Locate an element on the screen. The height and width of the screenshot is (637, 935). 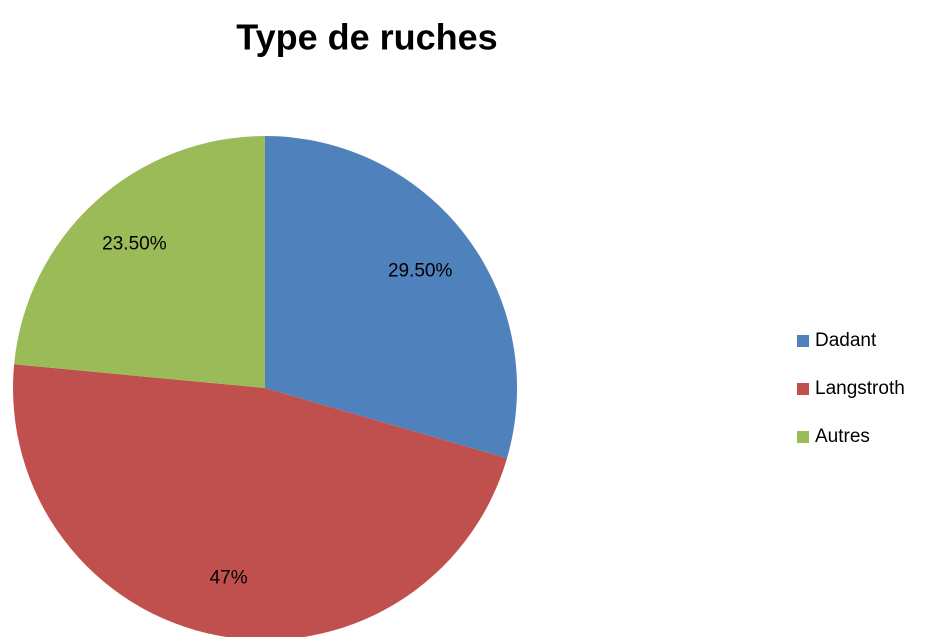
value-label: 47% is located at coordinates (229, 578).